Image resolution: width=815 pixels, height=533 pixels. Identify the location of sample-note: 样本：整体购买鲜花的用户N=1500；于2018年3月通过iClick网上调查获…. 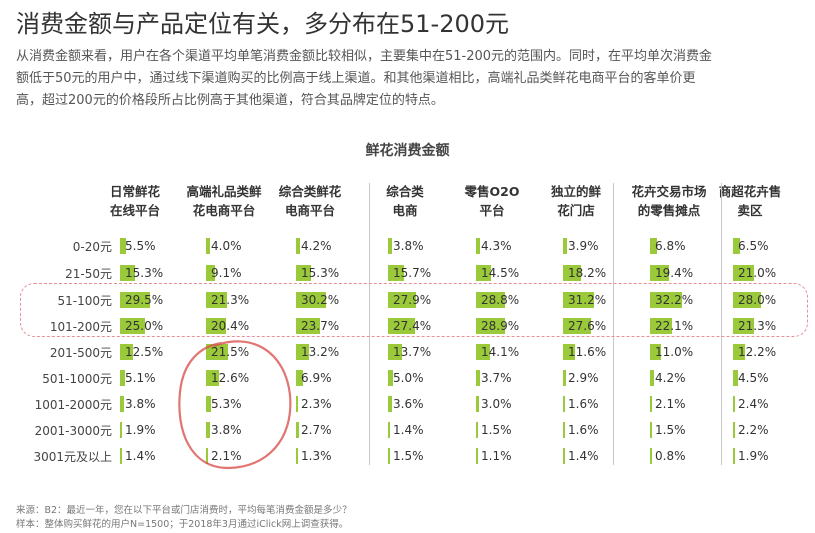
(182, 523).